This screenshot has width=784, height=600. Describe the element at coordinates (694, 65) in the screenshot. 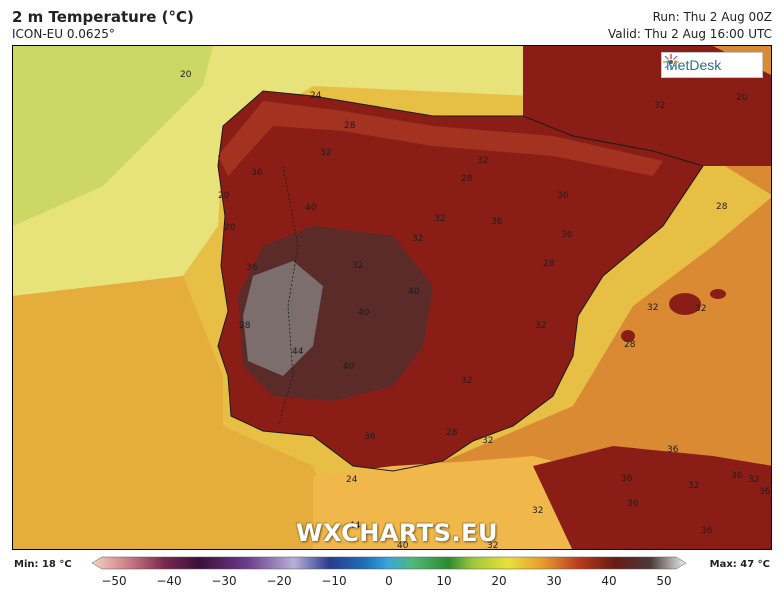

I see `logo-text: MetDesk` at that location.